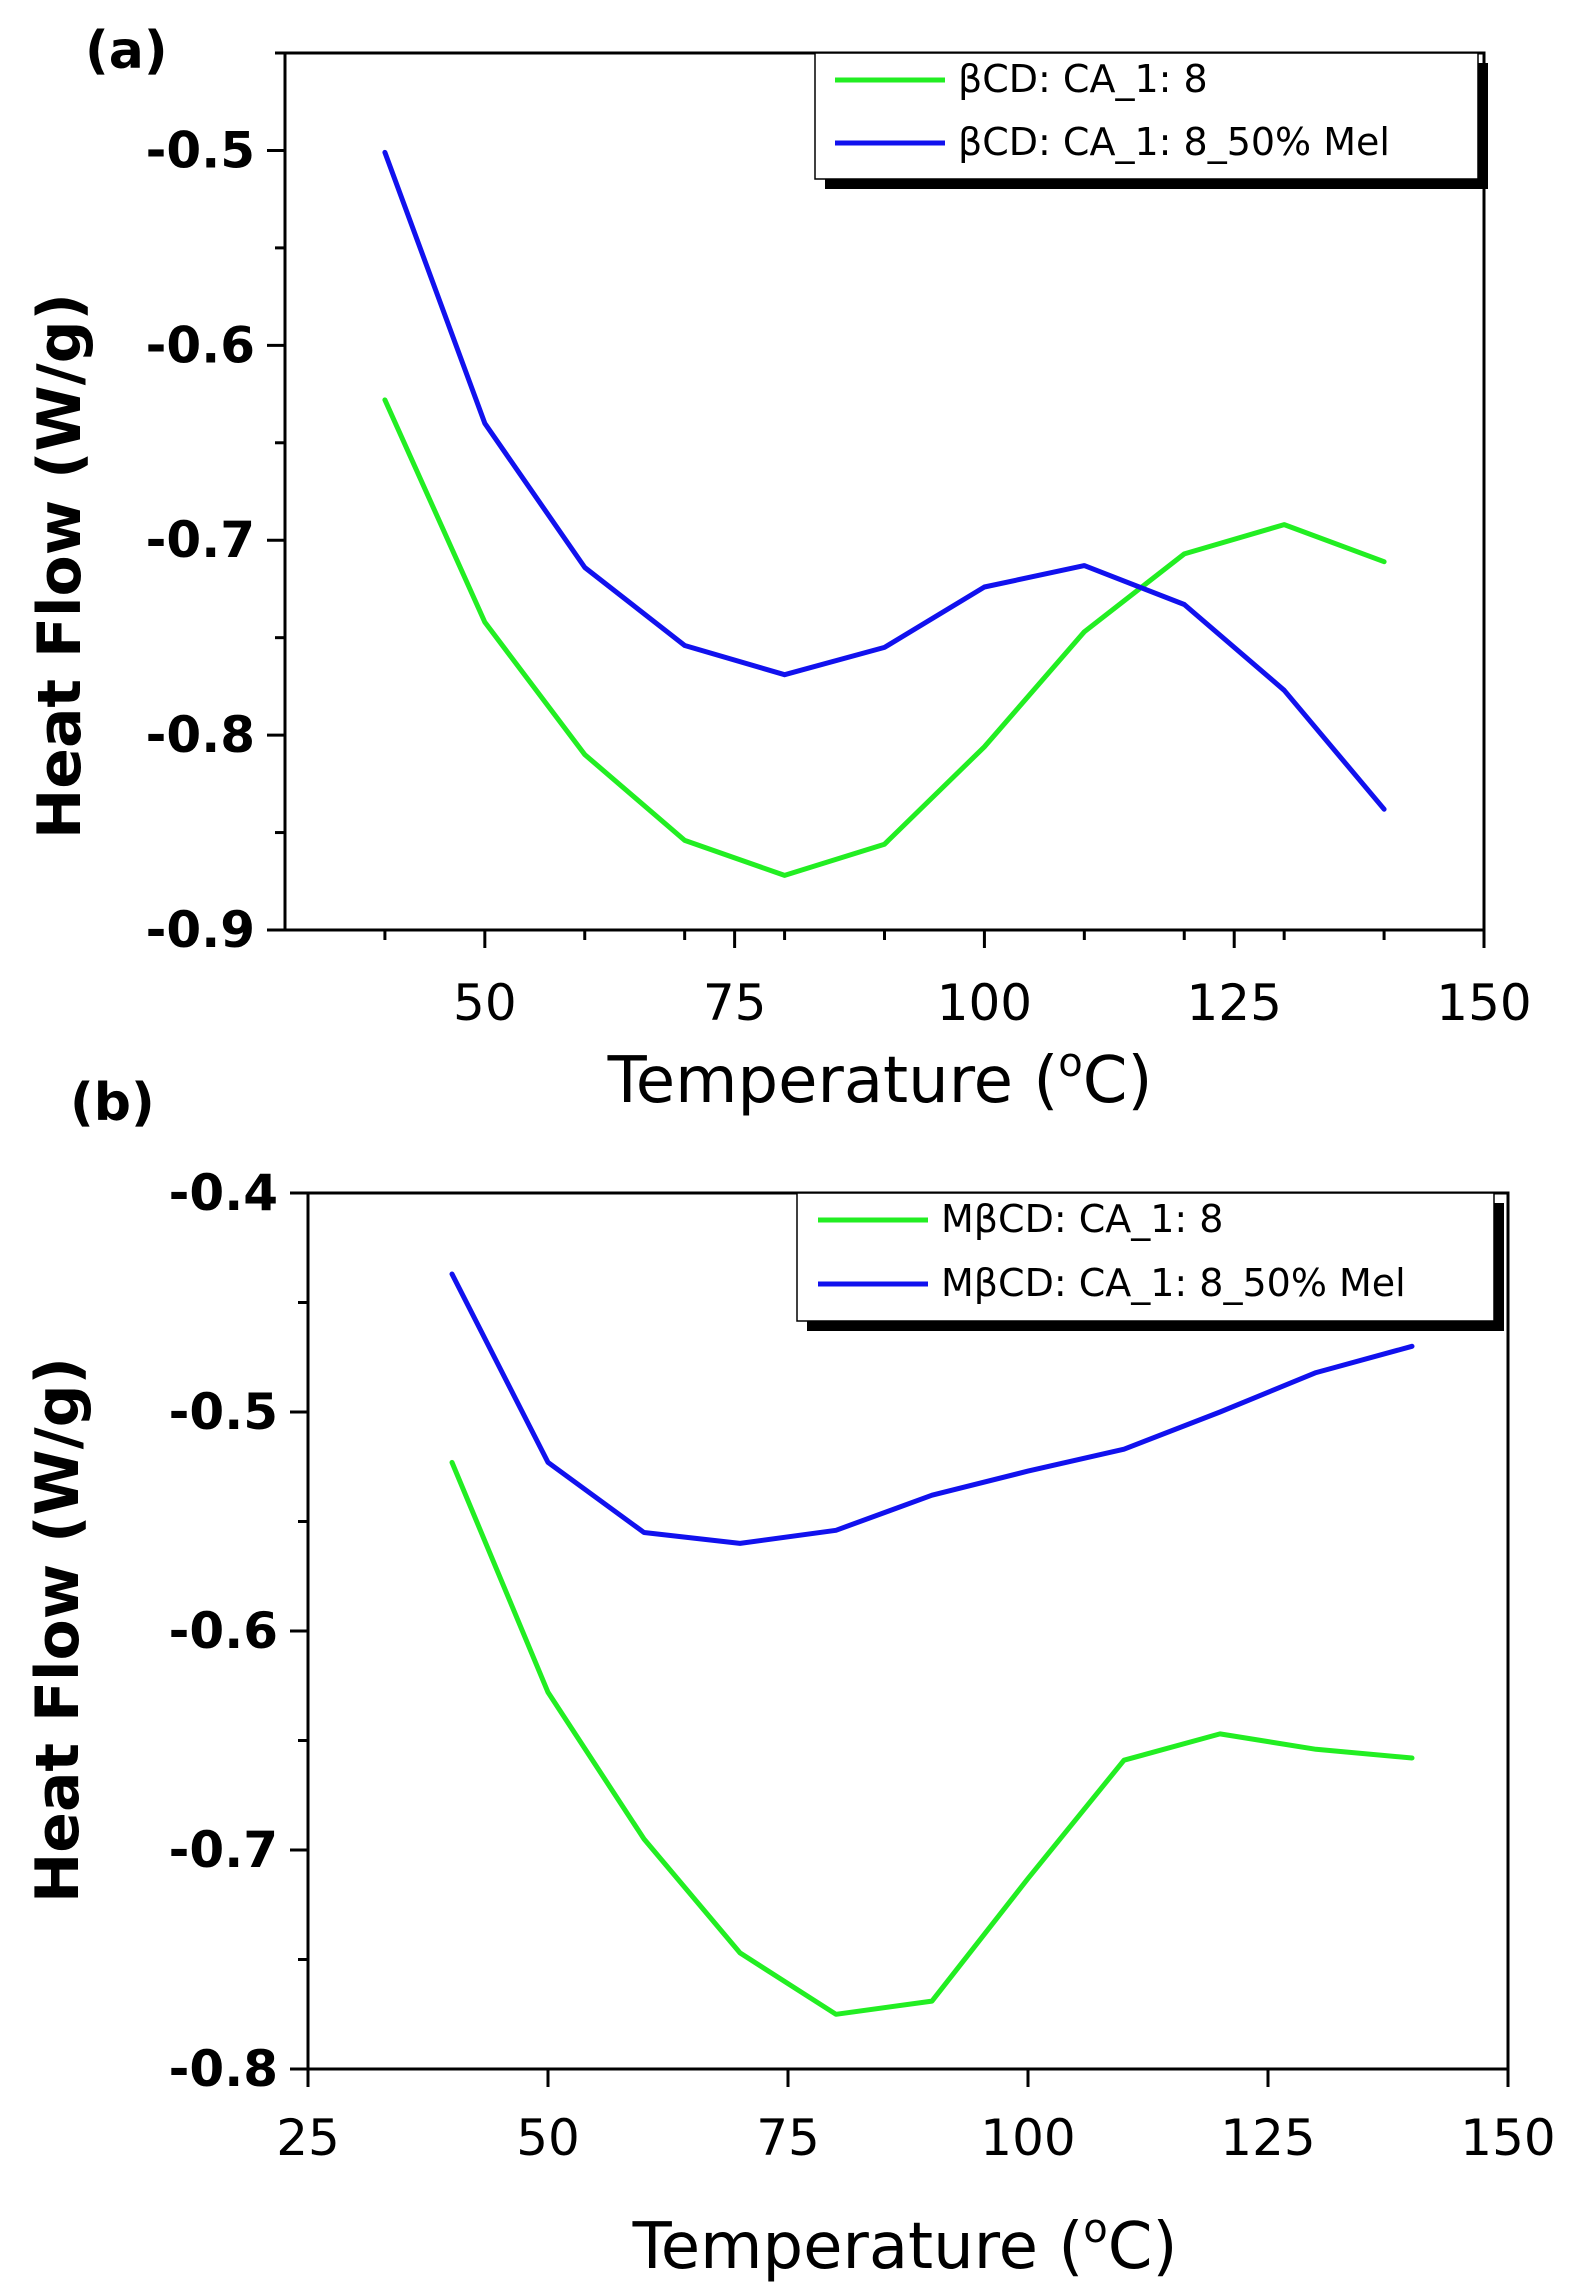 The height and width of the screenshot is (2286, 1585). What do you see at coordinates (1083, 79) in the screenshot?
I see `legend-label-1: βCD: CA_1: 8` at bounding box center [1083, 79].